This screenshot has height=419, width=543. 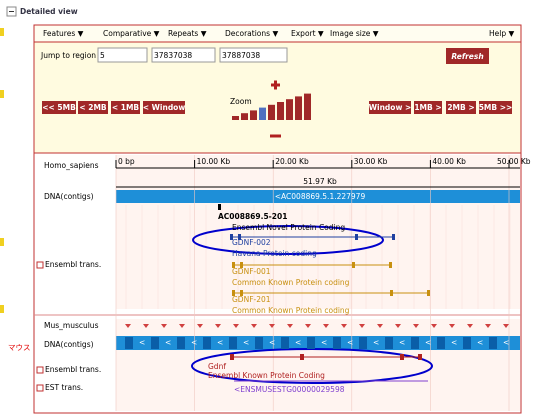 What do you see at coordinates (173, 55) in the screenshot?
I see `start-value: 37837038` at bounding box center [173, 55].